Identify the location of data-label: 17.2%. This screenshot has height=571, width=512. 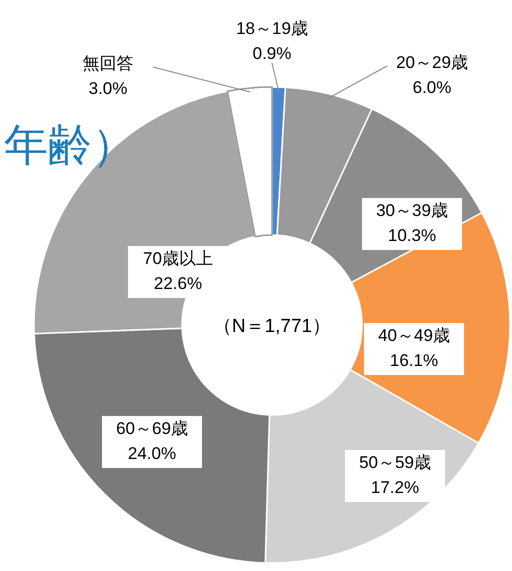
(395, 487).